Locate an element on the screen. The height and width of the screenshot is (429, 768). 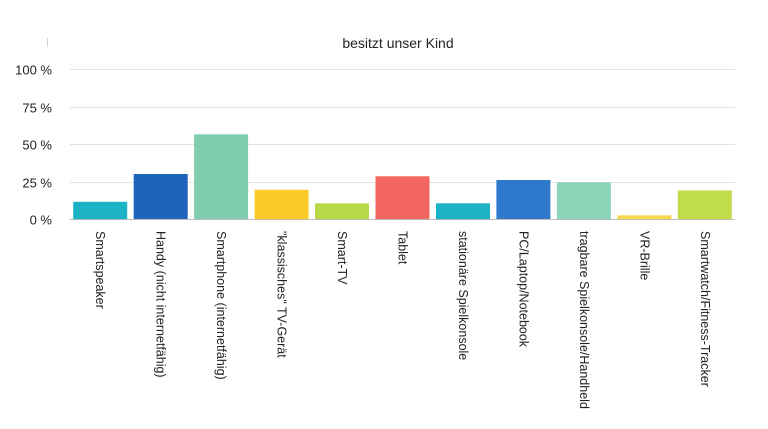
chart-title: besitzt unser Kind is located at coordinates (397, 43).